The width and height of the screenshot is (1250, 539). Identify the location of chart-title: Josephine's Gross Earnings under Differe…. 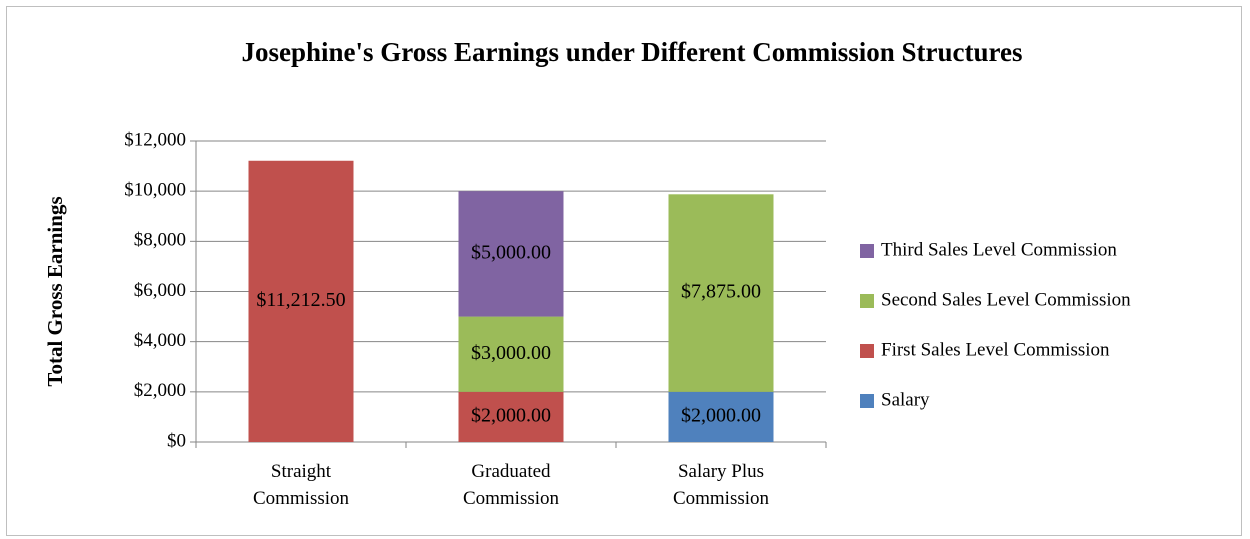
(632, 52).